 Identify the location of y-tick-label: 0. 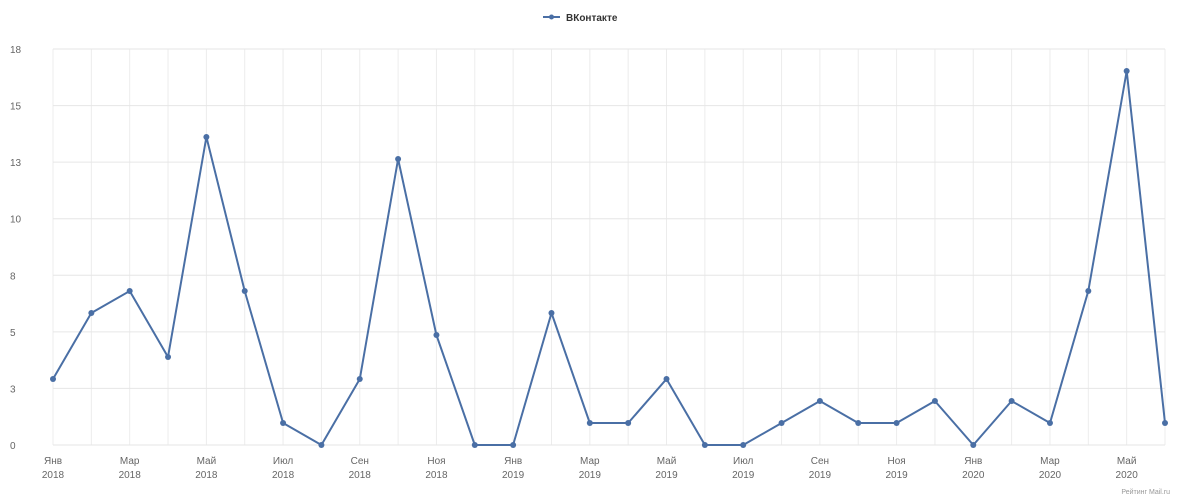
(13, 446).